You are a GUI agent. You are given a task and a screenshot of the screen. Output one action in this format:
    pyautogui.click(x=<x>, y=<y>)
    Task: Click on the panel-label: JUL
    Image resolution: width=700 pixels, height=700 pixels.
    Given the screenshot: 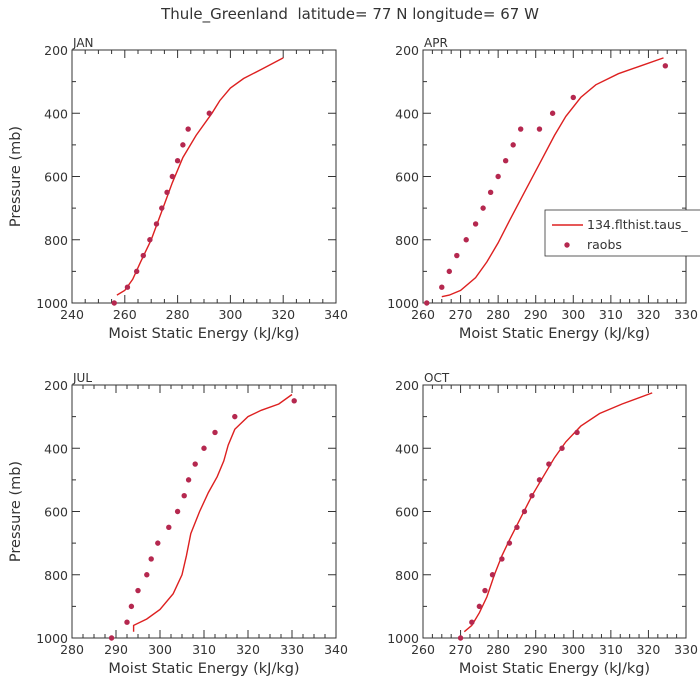 What is the action you would take?
    pyautogui.click(x=82, y=378)
    